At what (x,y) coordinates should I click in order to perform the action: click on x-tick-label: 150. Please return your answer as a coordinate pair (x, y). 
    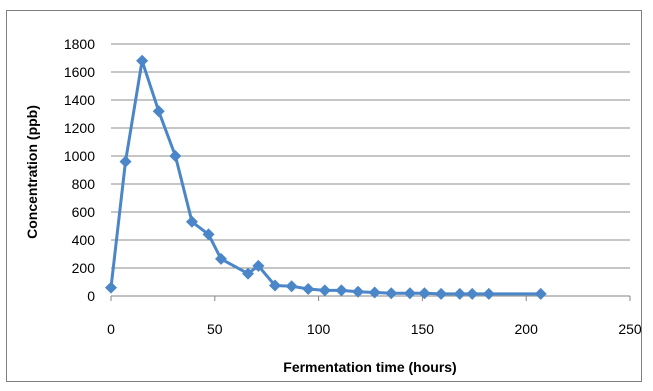
    Looking at the image, I should click on (423, 329).